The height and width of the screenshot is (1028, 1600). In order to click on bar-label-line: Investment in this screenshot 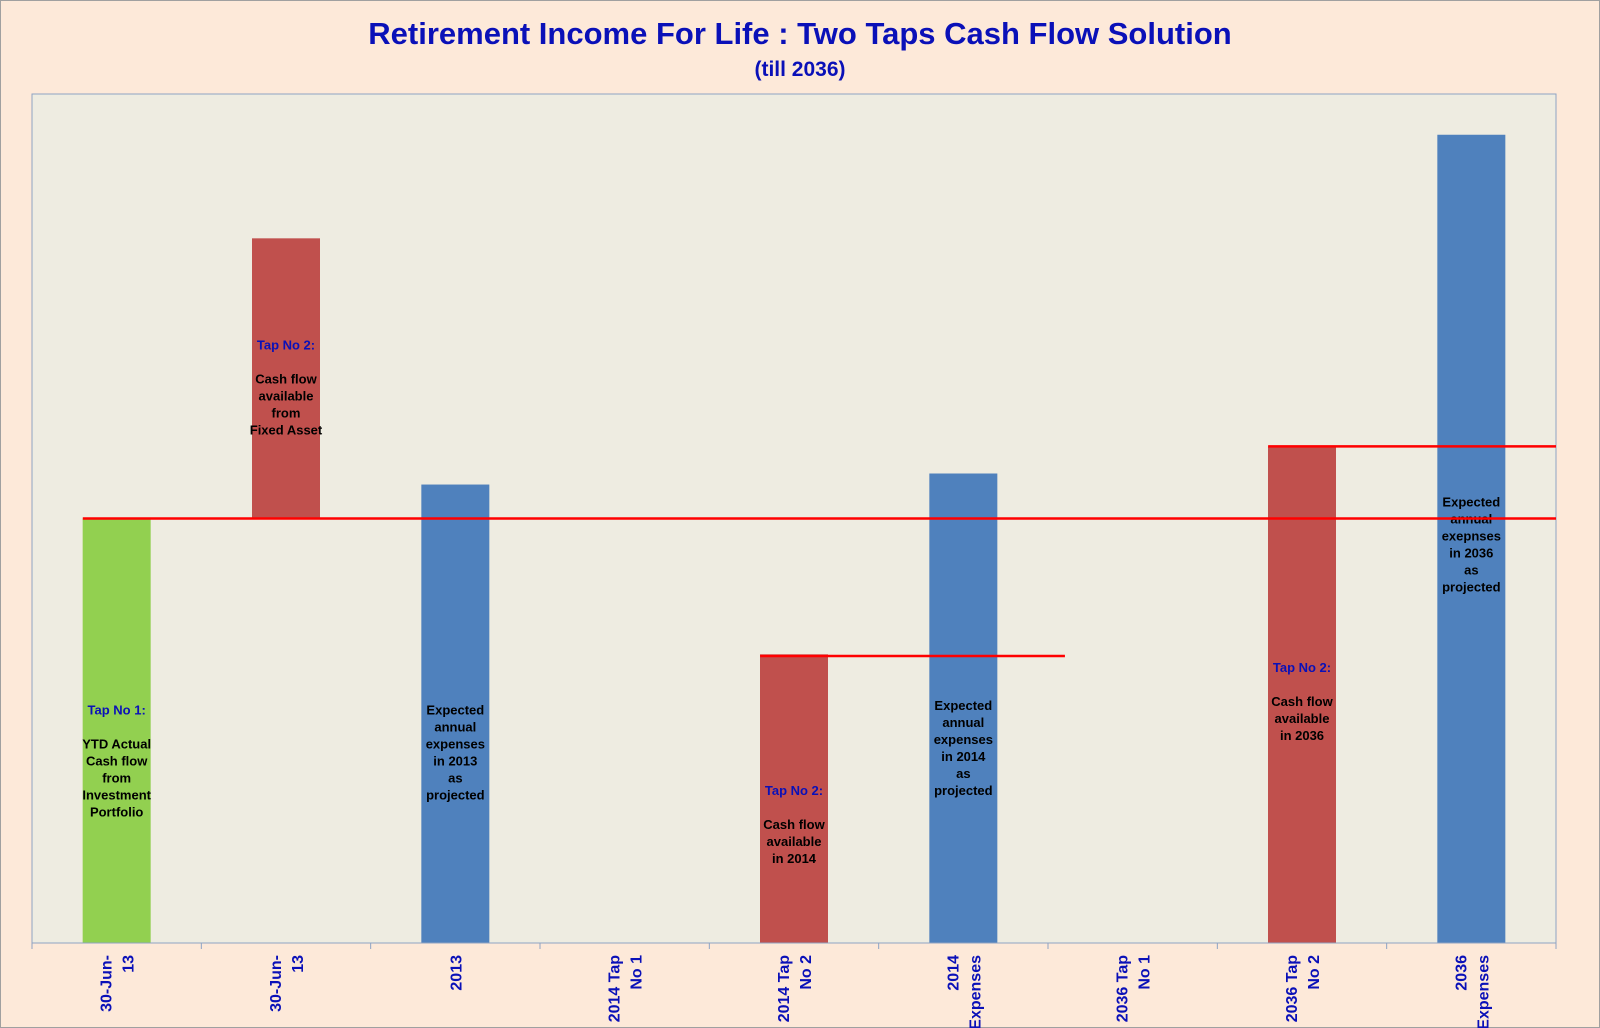, I will do `click(116, 794)`.